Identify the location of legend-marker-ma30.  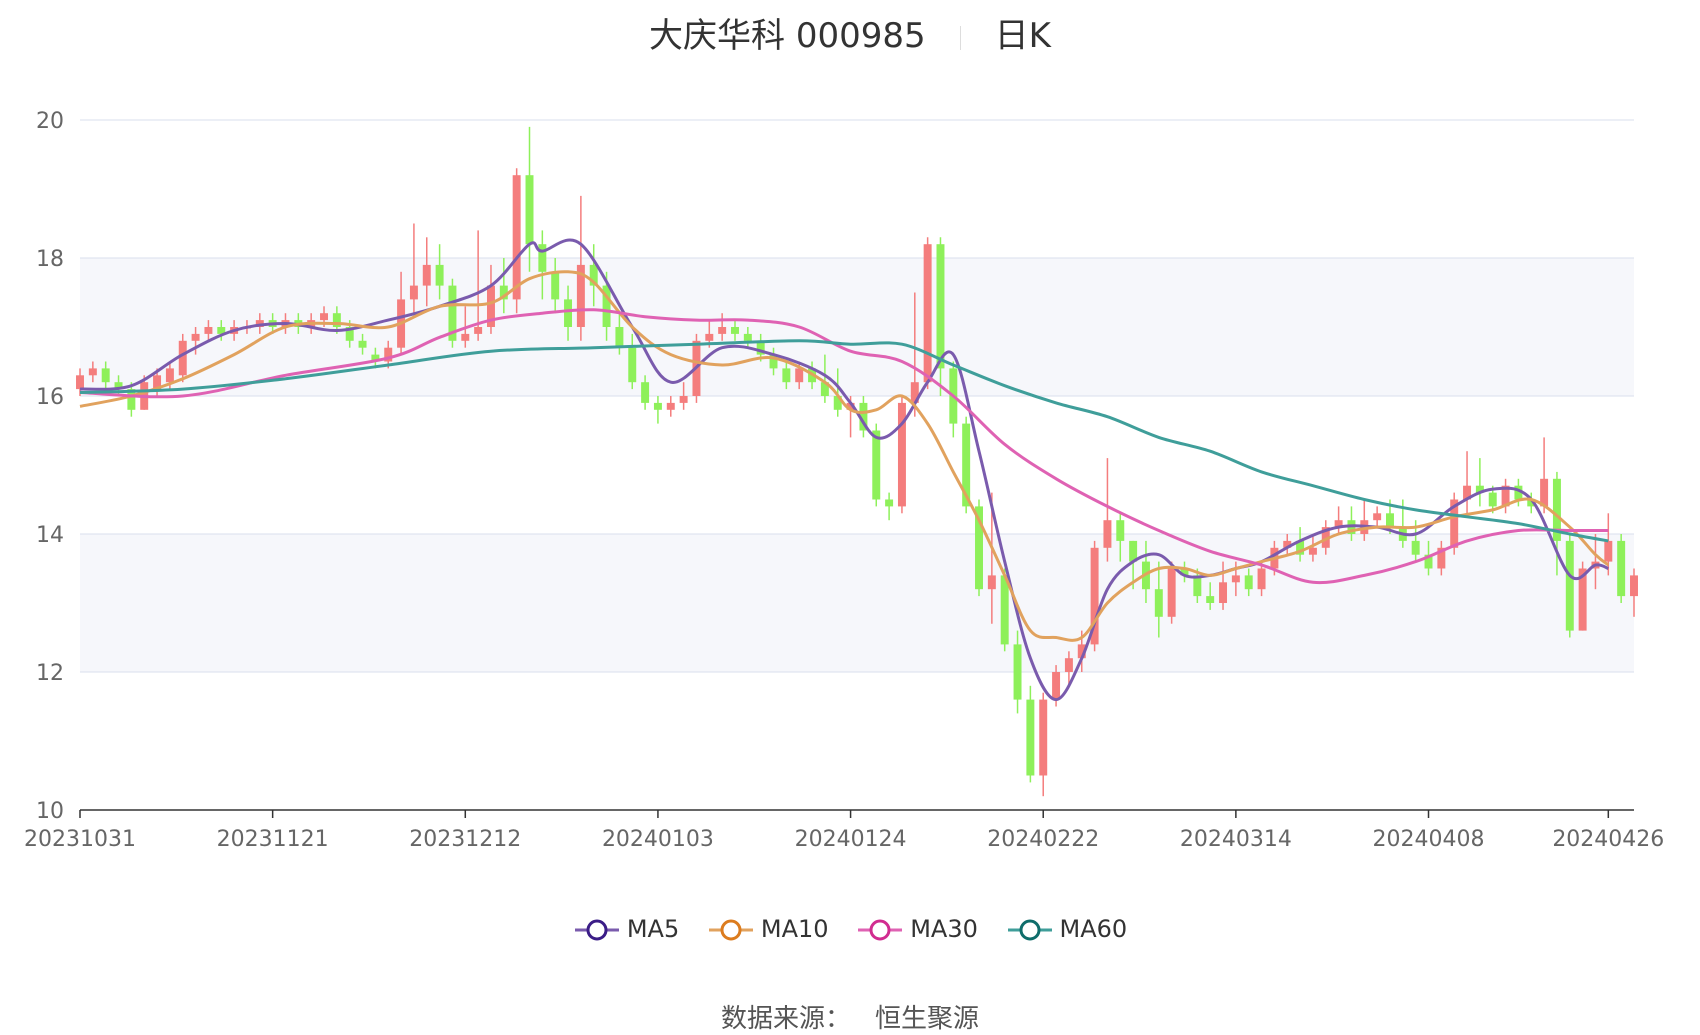
(880, 930).